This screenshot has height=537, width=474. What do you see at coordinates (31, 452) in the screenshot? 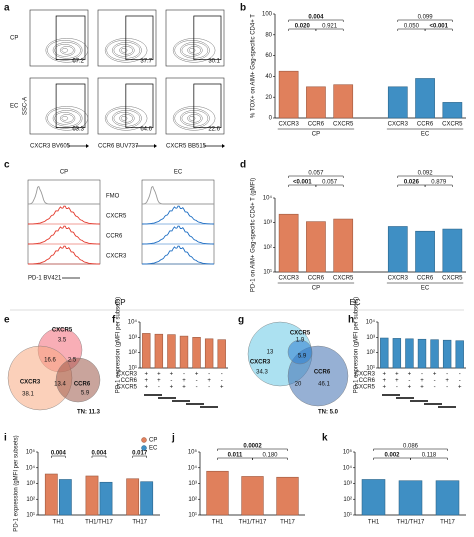
I see `y-tick-label: 10⁵` at bounding box center [31, 452].